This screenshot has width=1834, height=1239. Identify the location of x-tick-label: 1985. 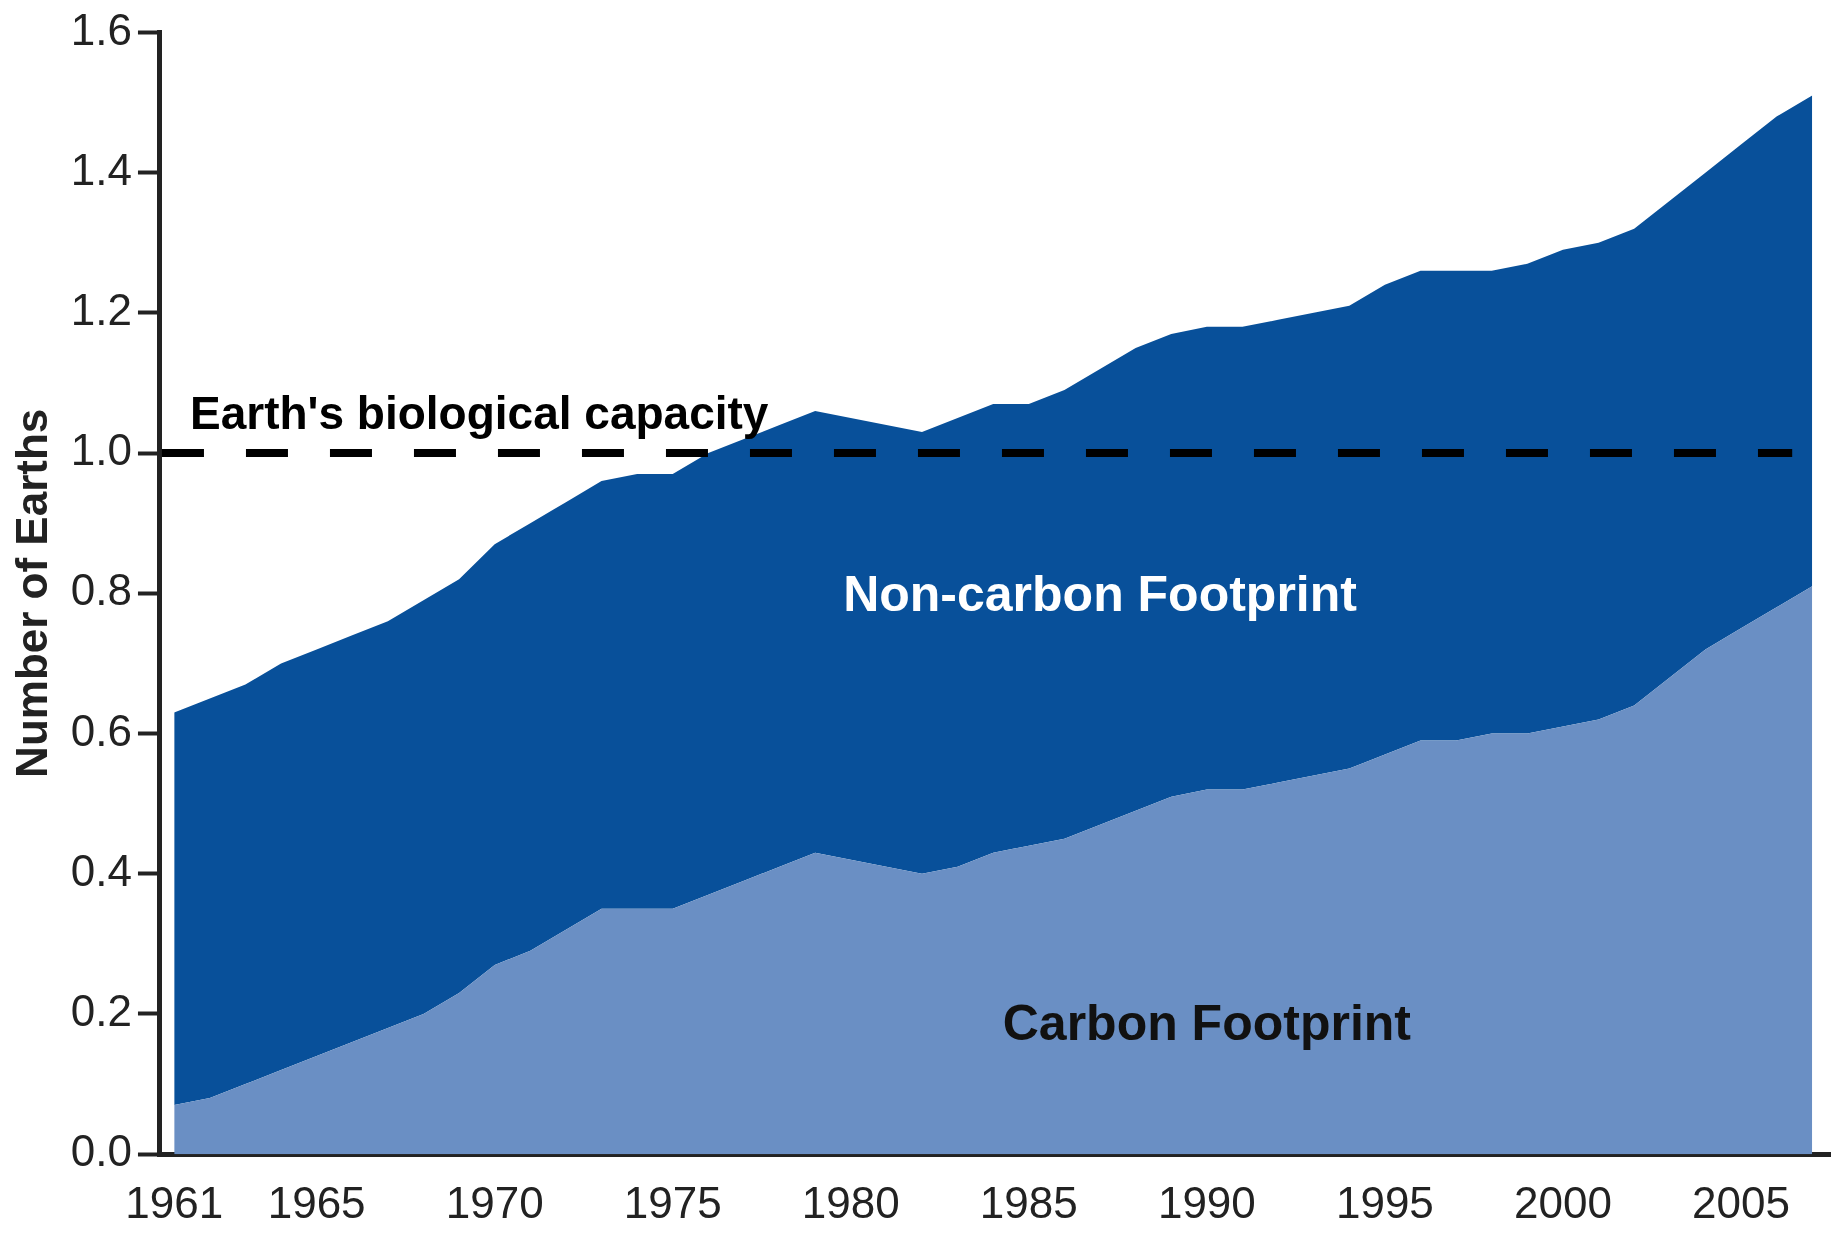
(1028, 1202).